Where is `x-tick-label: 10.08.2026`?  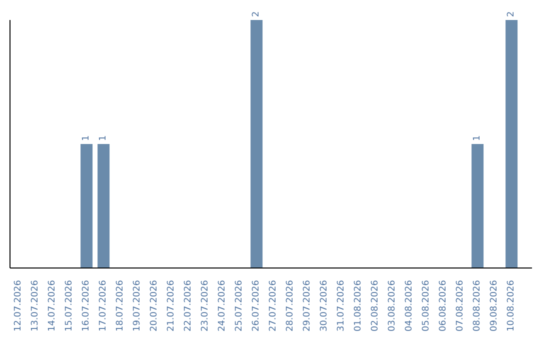 x-tick-label: 10.08.2026 is located at coordinates (511, 306).